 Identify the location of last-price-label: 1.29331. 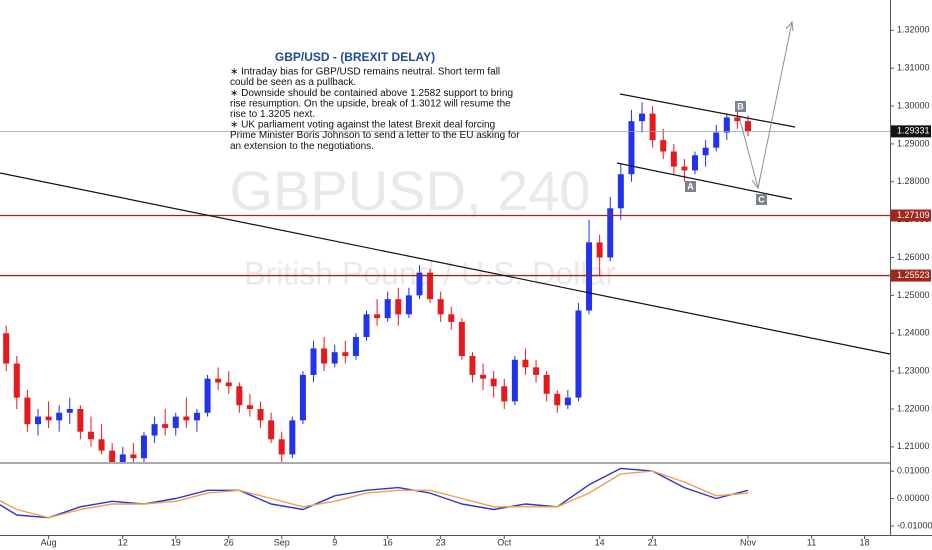
(913, 131).